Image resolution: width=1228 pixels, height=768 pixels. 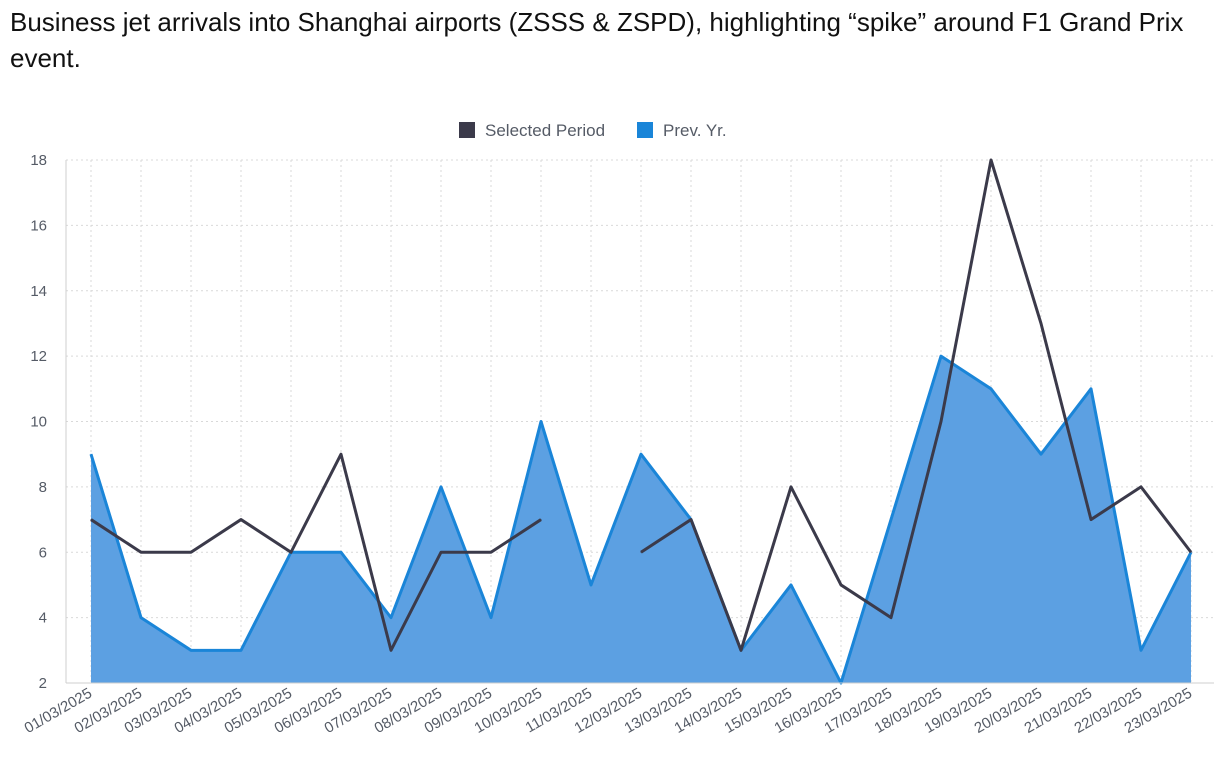 What do you see at coordinates (38, 356) in the screenshot?
I see `y-tick-label: 12` at bounding box center [38, 356].